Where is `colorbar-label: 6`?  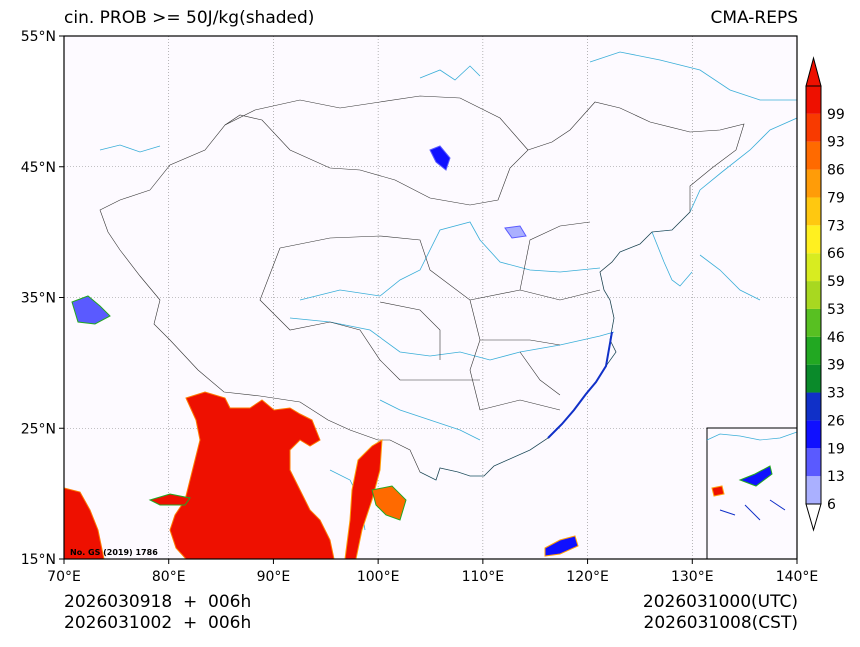
colorbar-label: 6 is located at coordinates (831, 505).